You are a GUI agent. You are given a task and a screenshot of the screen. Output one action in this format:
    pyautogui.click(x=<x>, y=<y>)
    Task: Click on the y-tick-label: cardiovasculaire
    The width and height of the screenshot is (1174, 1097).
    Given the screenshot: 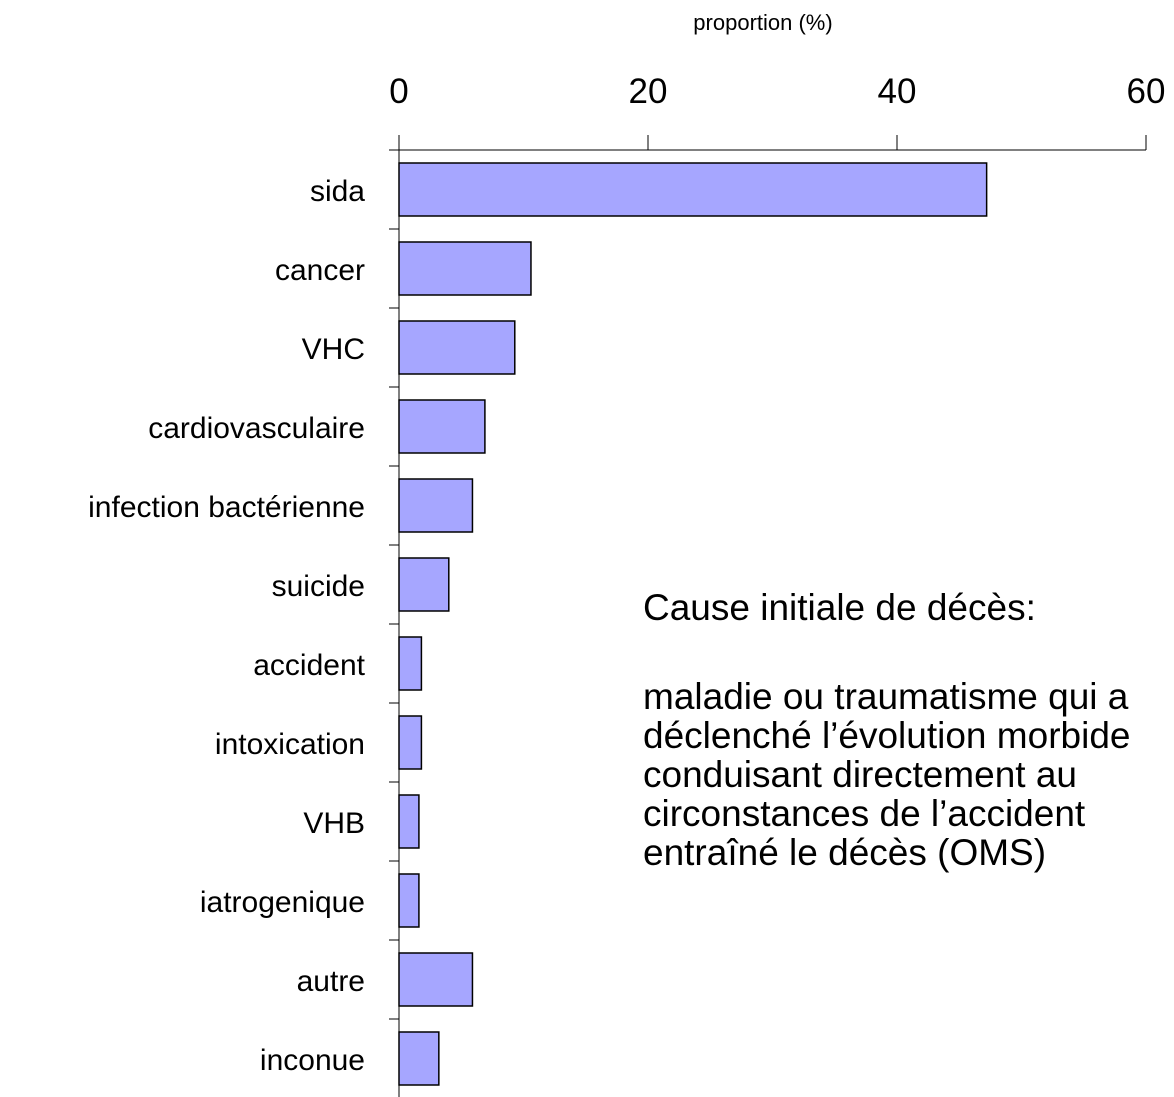 What is the action you would take?
    pyautogui.click(x=256, y=428)
    